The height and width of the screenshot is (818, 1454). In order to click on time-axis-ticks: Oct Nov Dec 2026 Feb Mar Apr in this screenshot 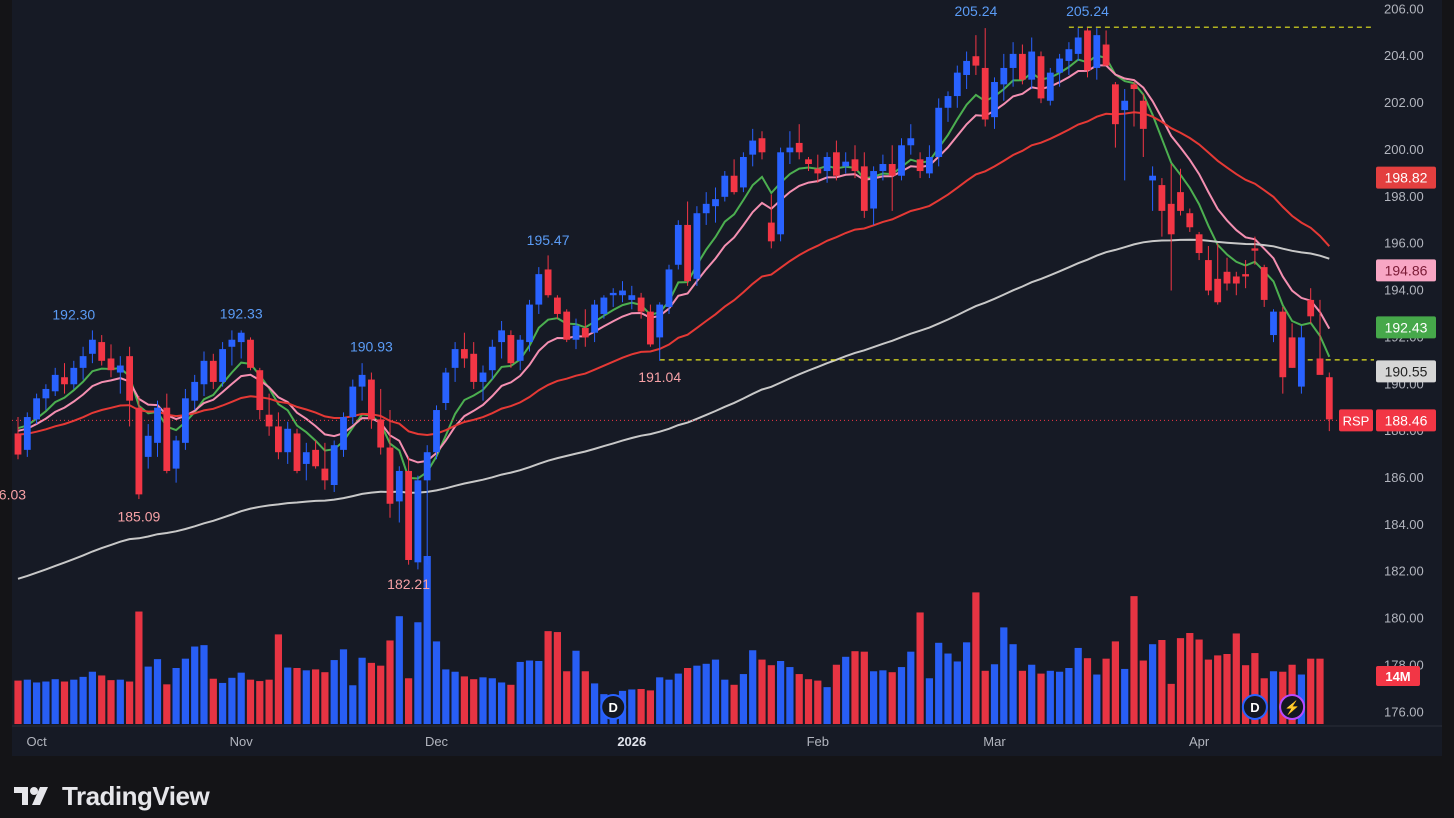, I will do `click(617, 741)`.